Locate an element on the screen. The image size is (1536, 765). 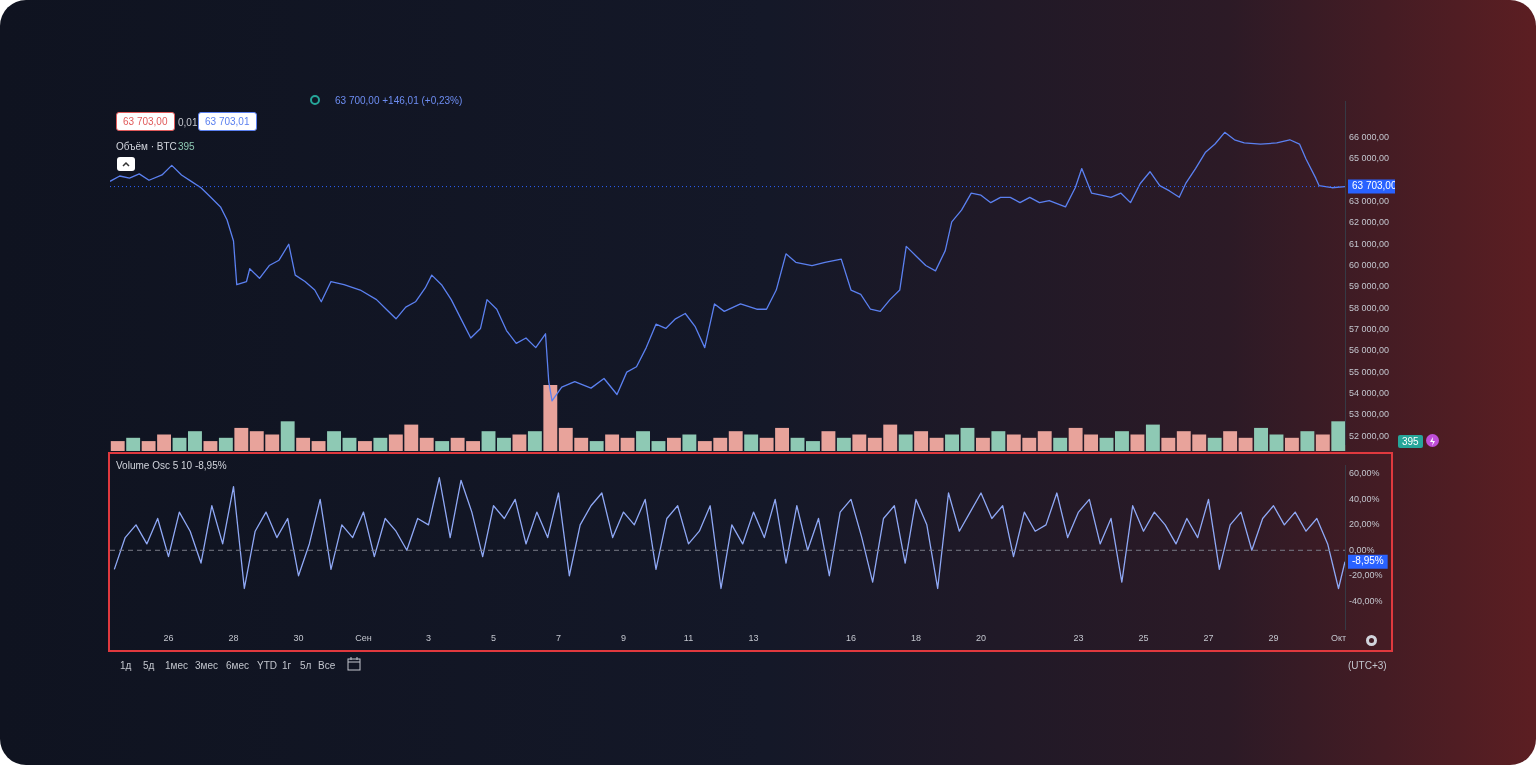
text: 5л is located at coordinates (306, 665).